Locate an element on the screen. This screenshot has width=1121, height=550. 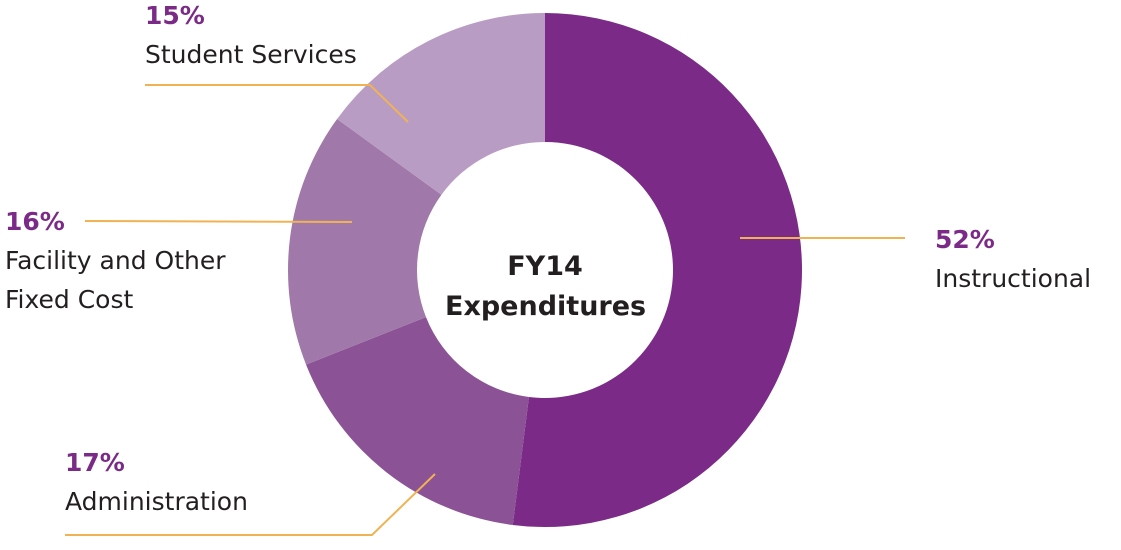
value-label: 52% is located at coordinates (965, 239).